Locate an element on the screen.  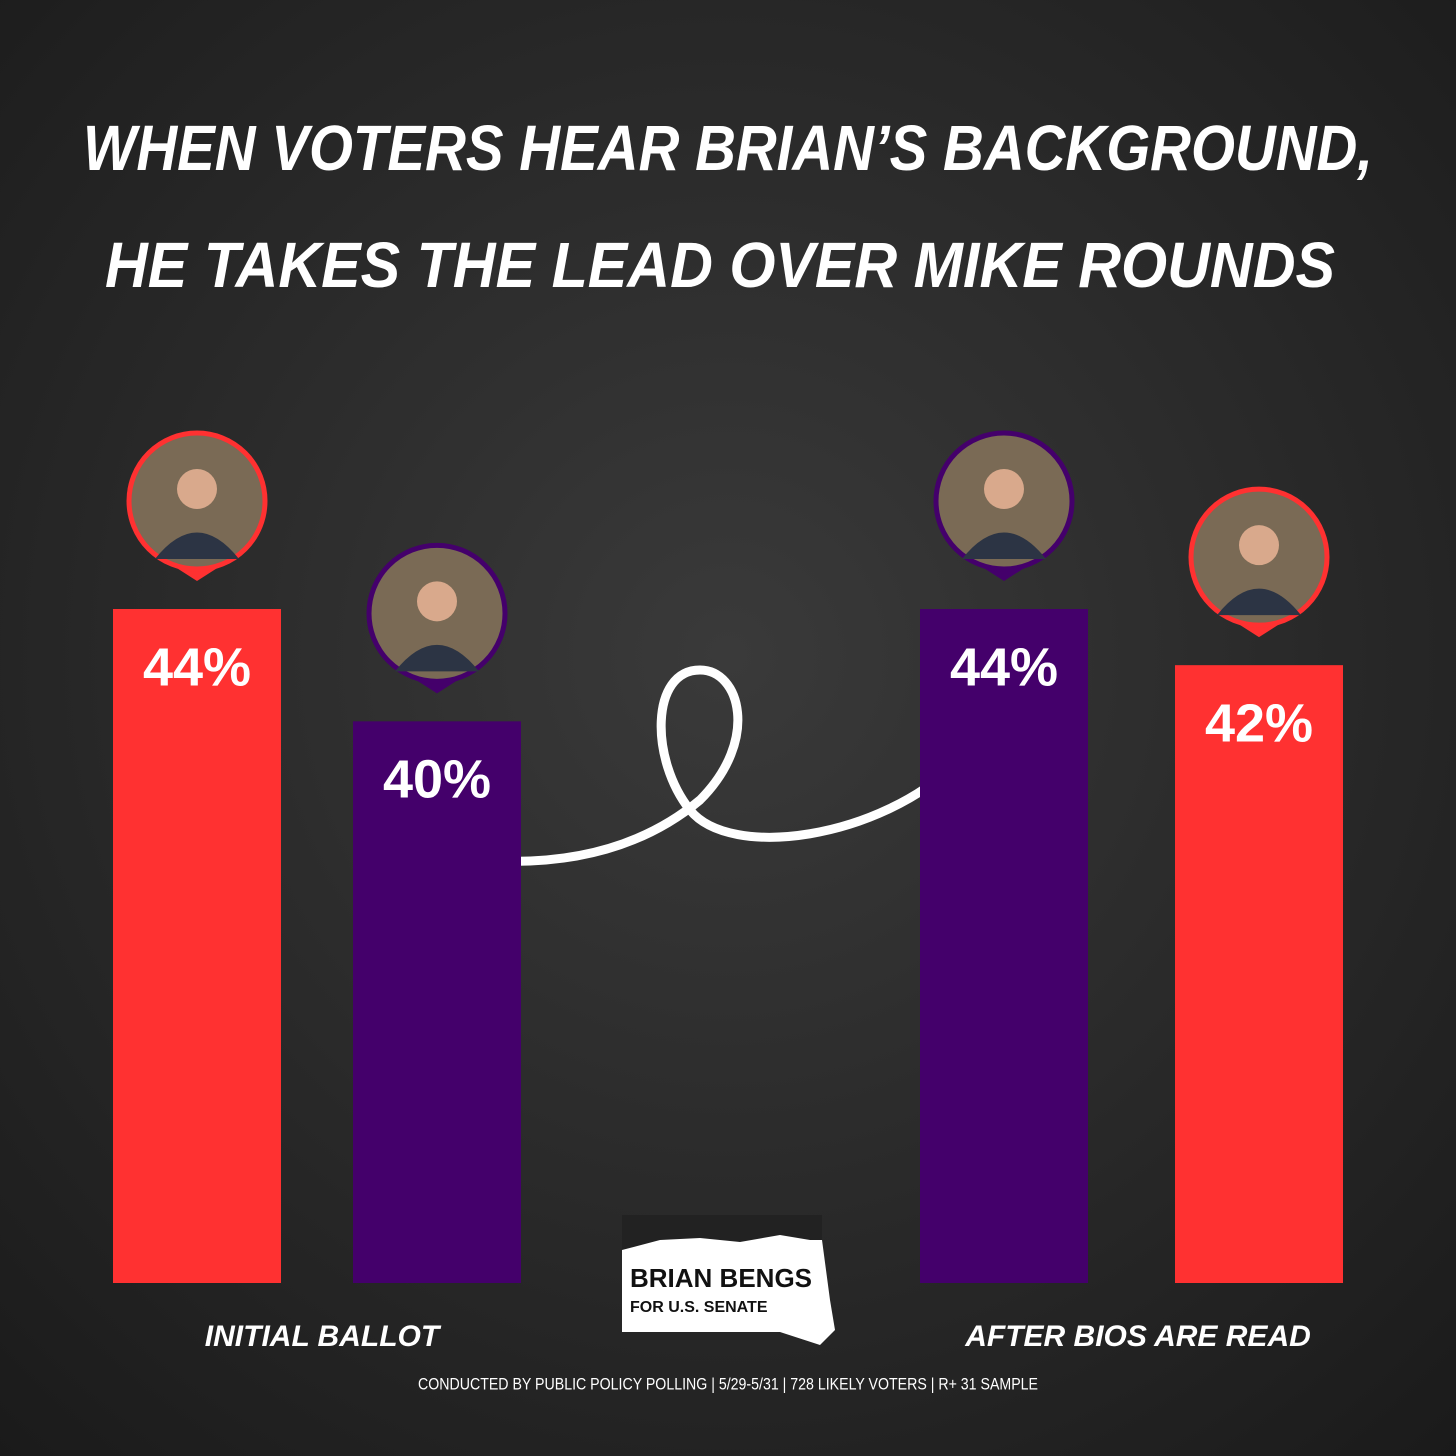
x-tick-label: INITIAL BALLOT is located at coordinates (323, 1336).